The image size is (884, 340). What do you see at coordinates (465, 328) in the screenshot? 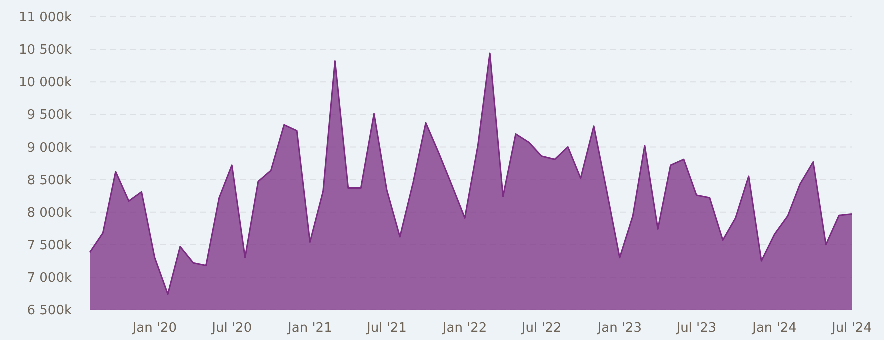
I see `x-tick-label: Jan '22` at bounding box center [465, 328].